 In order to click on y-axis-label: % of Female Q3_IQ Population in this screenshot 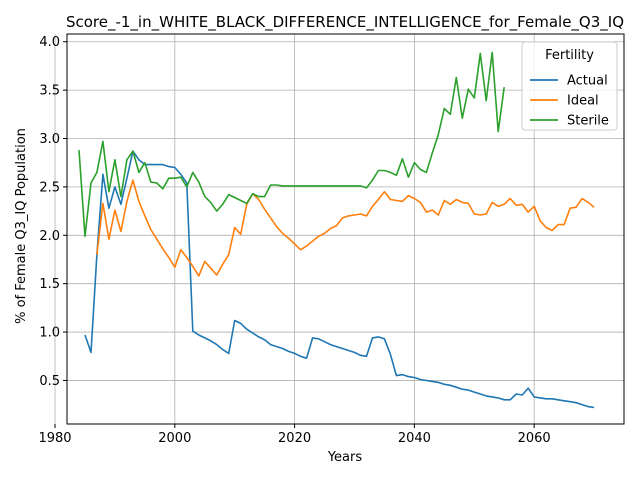, I will do `click(21, 226)`.